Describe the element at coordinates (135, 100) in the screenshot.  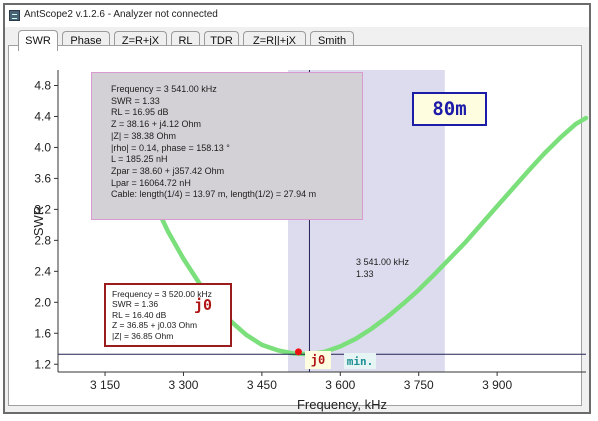
I see `cursor-info-line: SWR = 1.33` at that location.